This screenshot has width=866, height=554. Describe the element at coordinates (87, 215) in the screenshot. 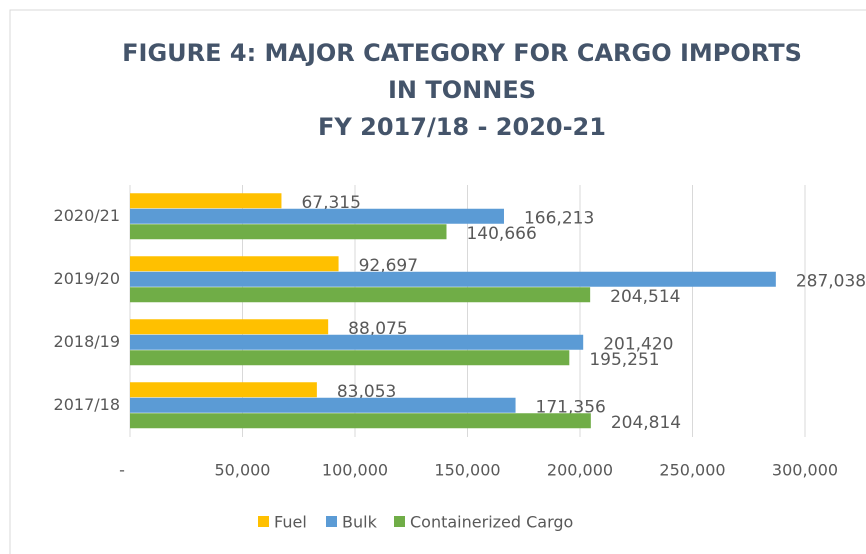

I see `y-tick-label: 2020/21` at that location.